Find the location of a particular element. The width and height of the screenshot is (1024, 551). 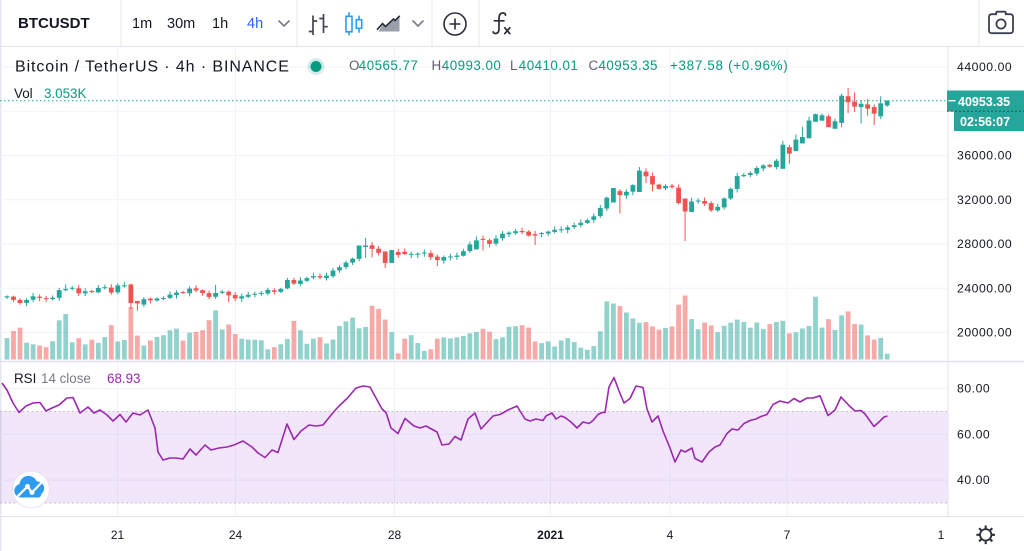

svg-text: 40.00 is located at coordinates (973, 480).